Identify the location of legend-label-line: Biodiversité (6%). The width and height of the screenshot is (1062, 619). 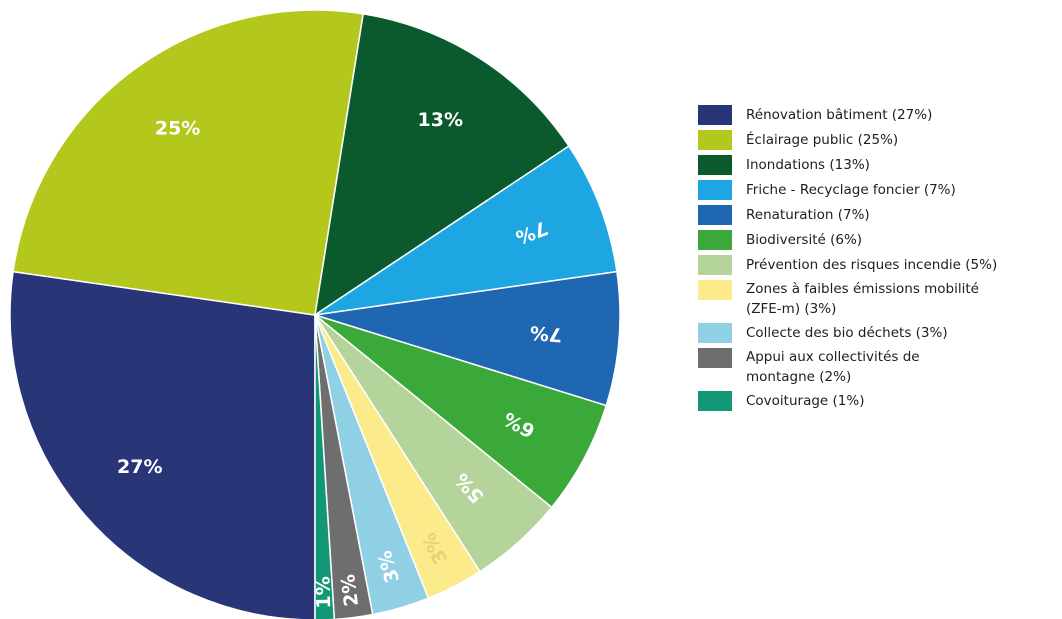
(804, 240).